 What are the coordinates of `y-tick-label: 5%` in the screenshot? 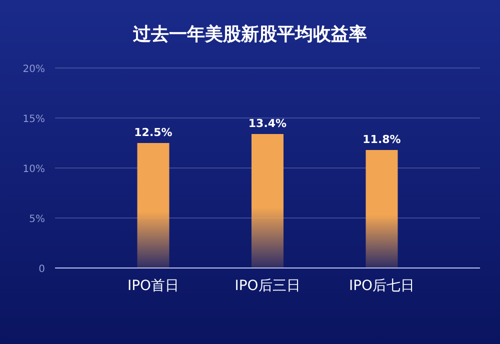 It's located at (37, 219).